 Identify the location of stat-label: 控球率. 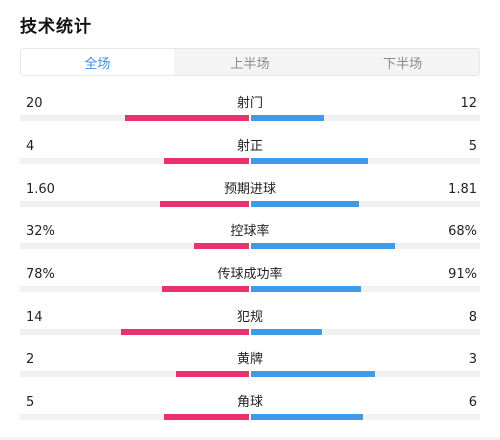
(250, 231).